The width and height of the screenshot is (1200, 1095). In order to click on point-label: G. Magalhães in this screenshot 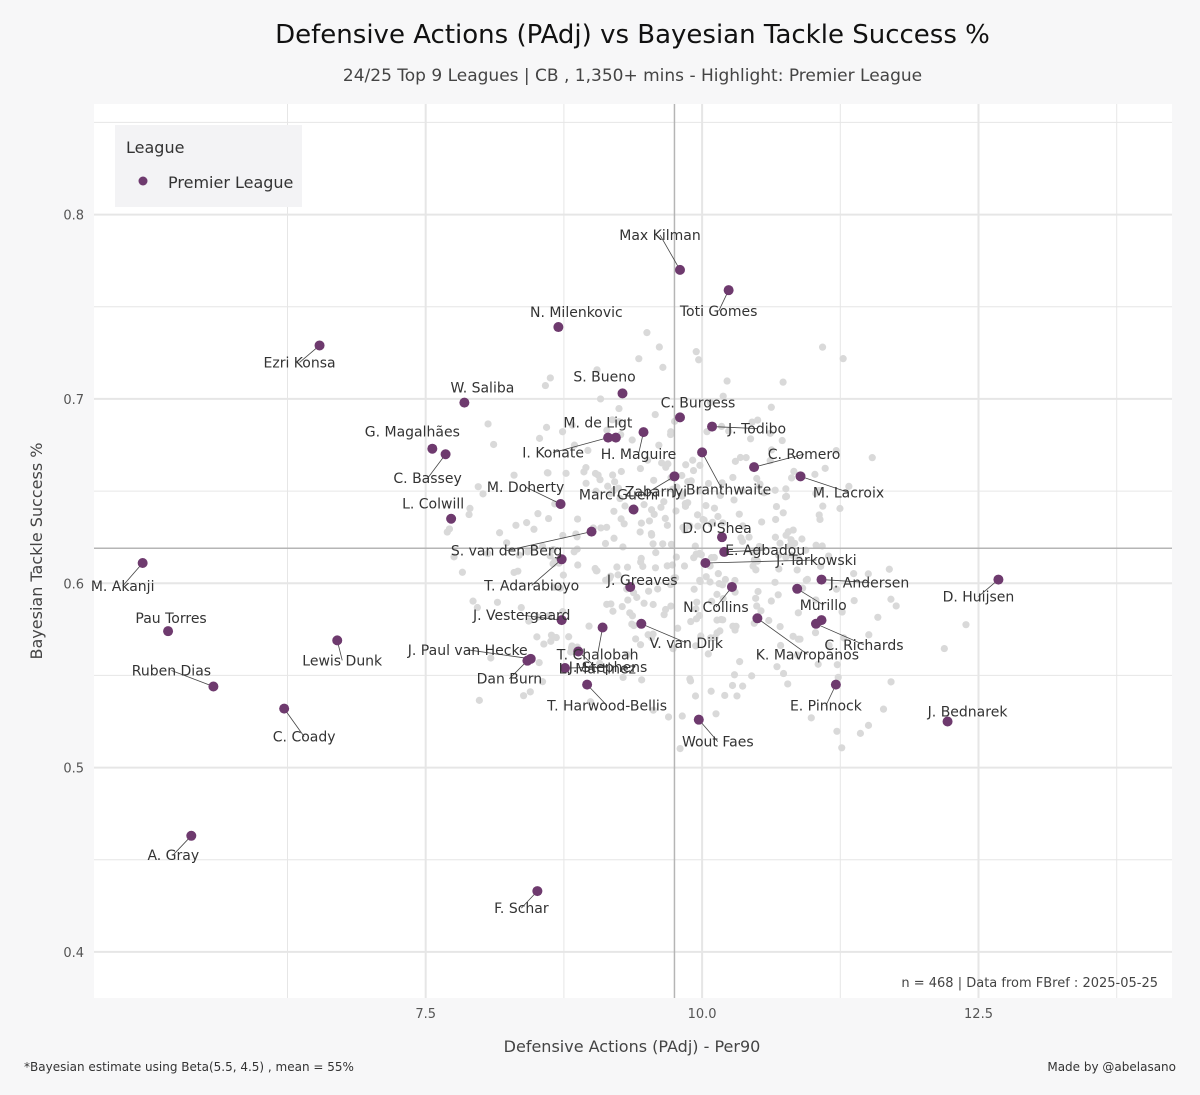, I will do `click(412, 433)`.